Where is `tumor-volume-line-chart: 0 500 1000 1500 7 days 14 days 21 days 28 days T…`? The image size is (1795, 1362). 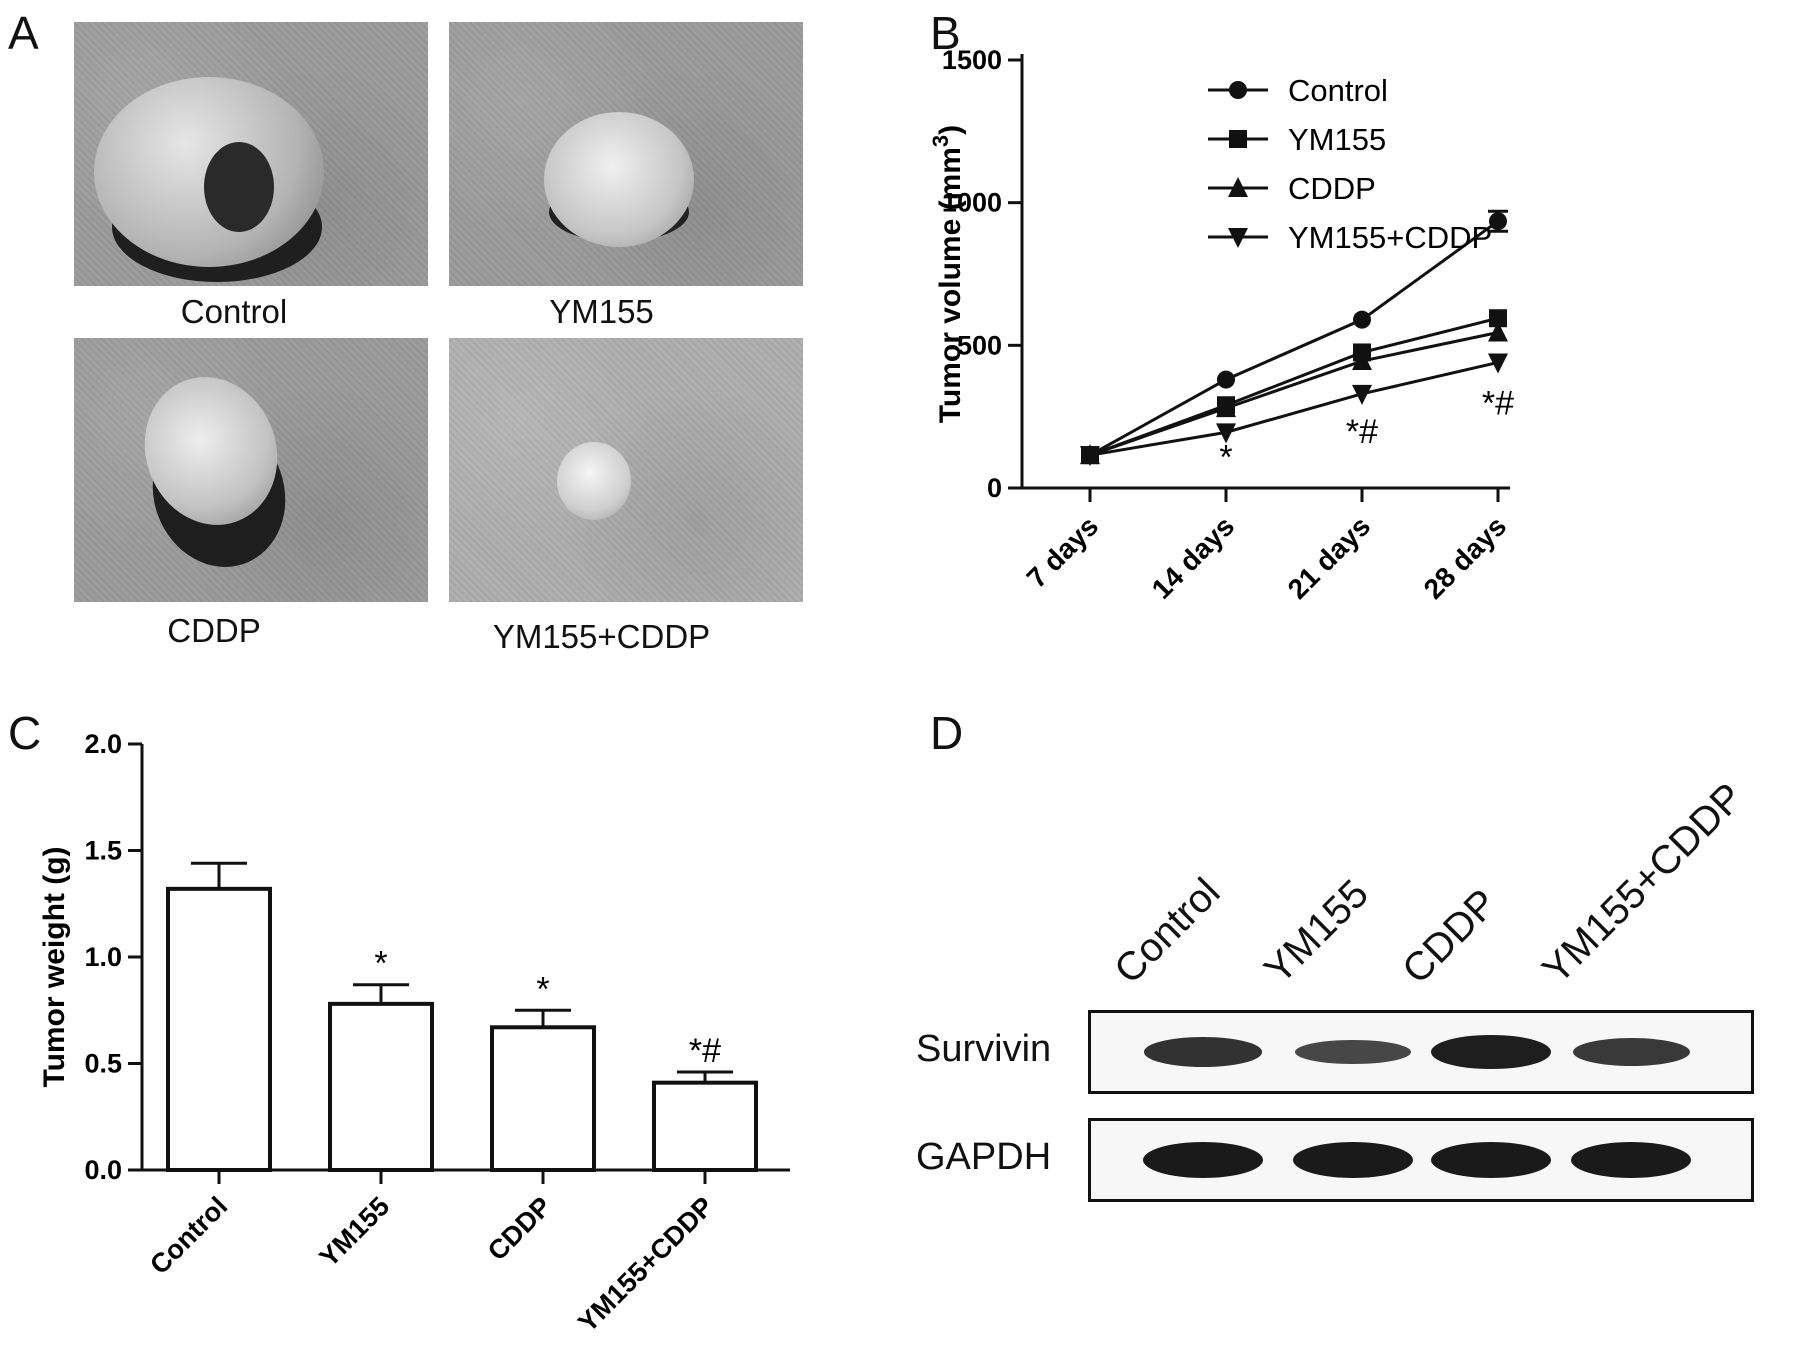 tumor-volume-line-chart: 0 500 1000 1500 7 days 14 days 21 days 28 days T… is located at coordinates (1222, 325).